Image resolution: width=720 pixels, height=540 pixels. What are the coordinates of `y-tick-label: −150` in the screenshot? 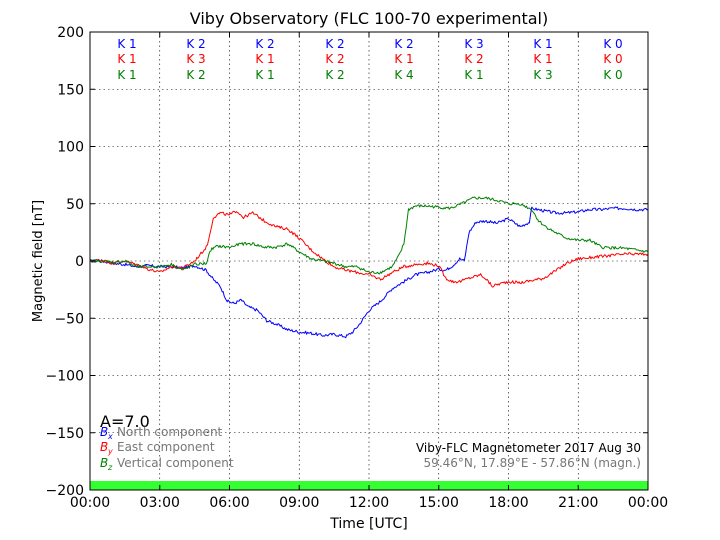 It's located at (65, 434).